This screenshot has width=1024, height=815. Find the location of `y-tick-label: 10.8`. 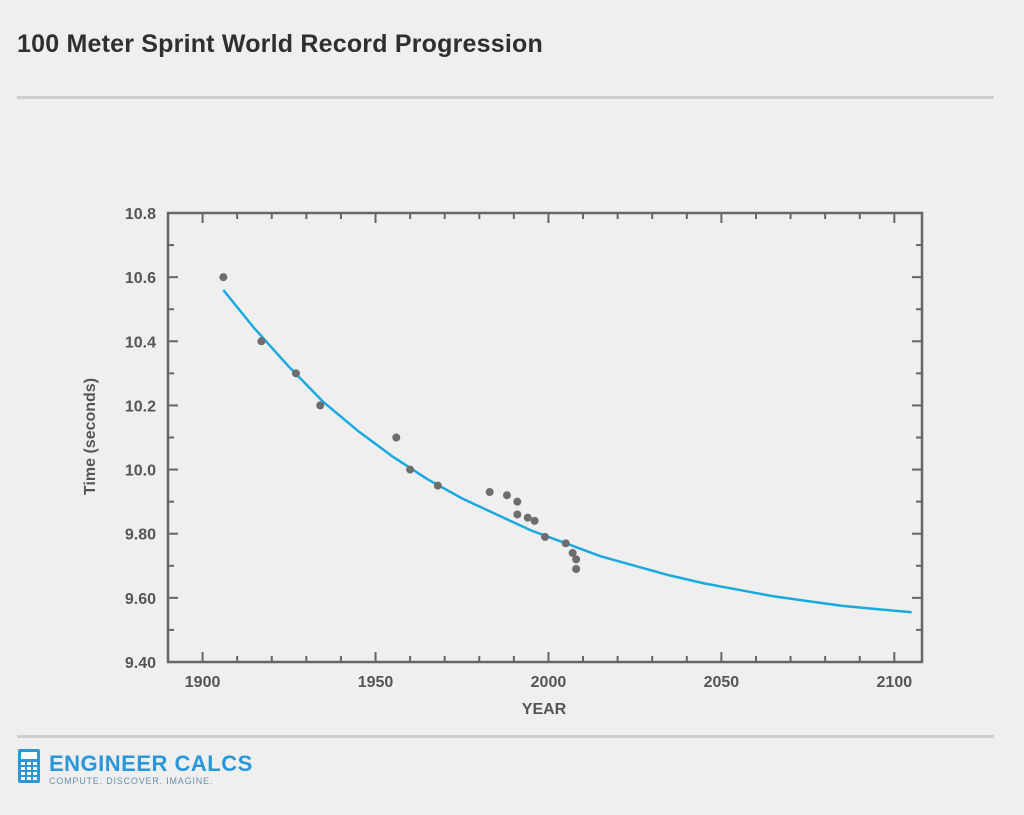

y-tick-label: 10.8 is located at coordinates (140, 214).